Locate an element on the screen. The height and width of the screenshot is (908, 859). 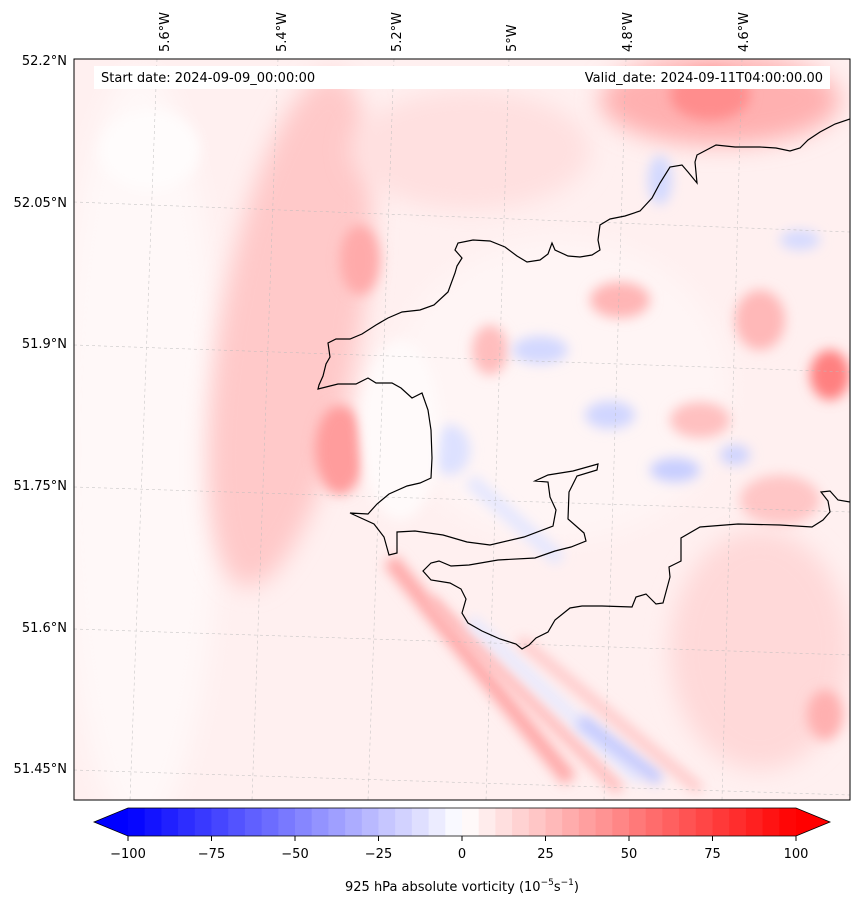
longitude-labels: 5.6°W 5.4°W 5.2°W 5°W 4.8°W 4.6°W is located at coordinates (455, 32).